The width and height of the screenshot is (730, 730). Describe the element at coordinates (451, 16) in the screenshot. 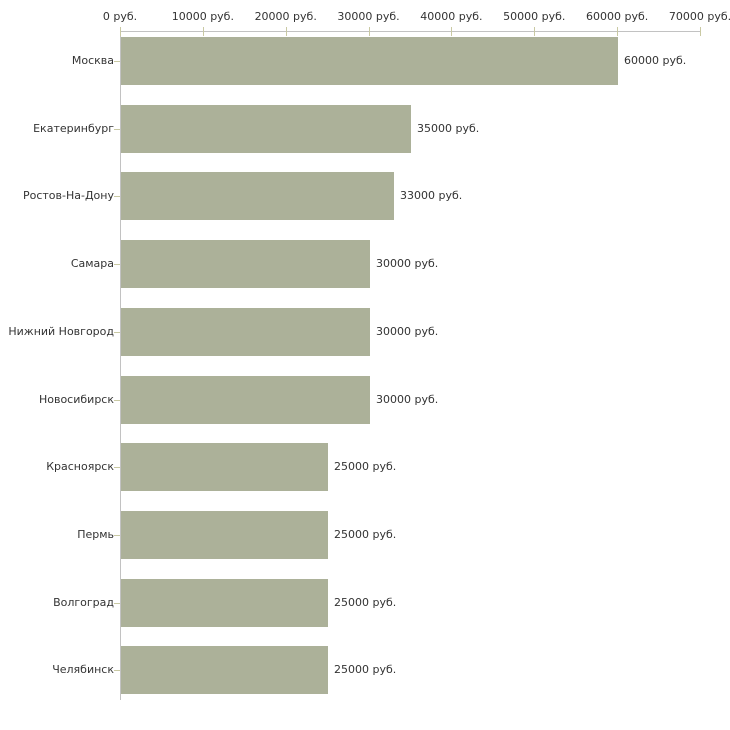

I see `x-axis-tick-label: 40000 руб.` at that location.